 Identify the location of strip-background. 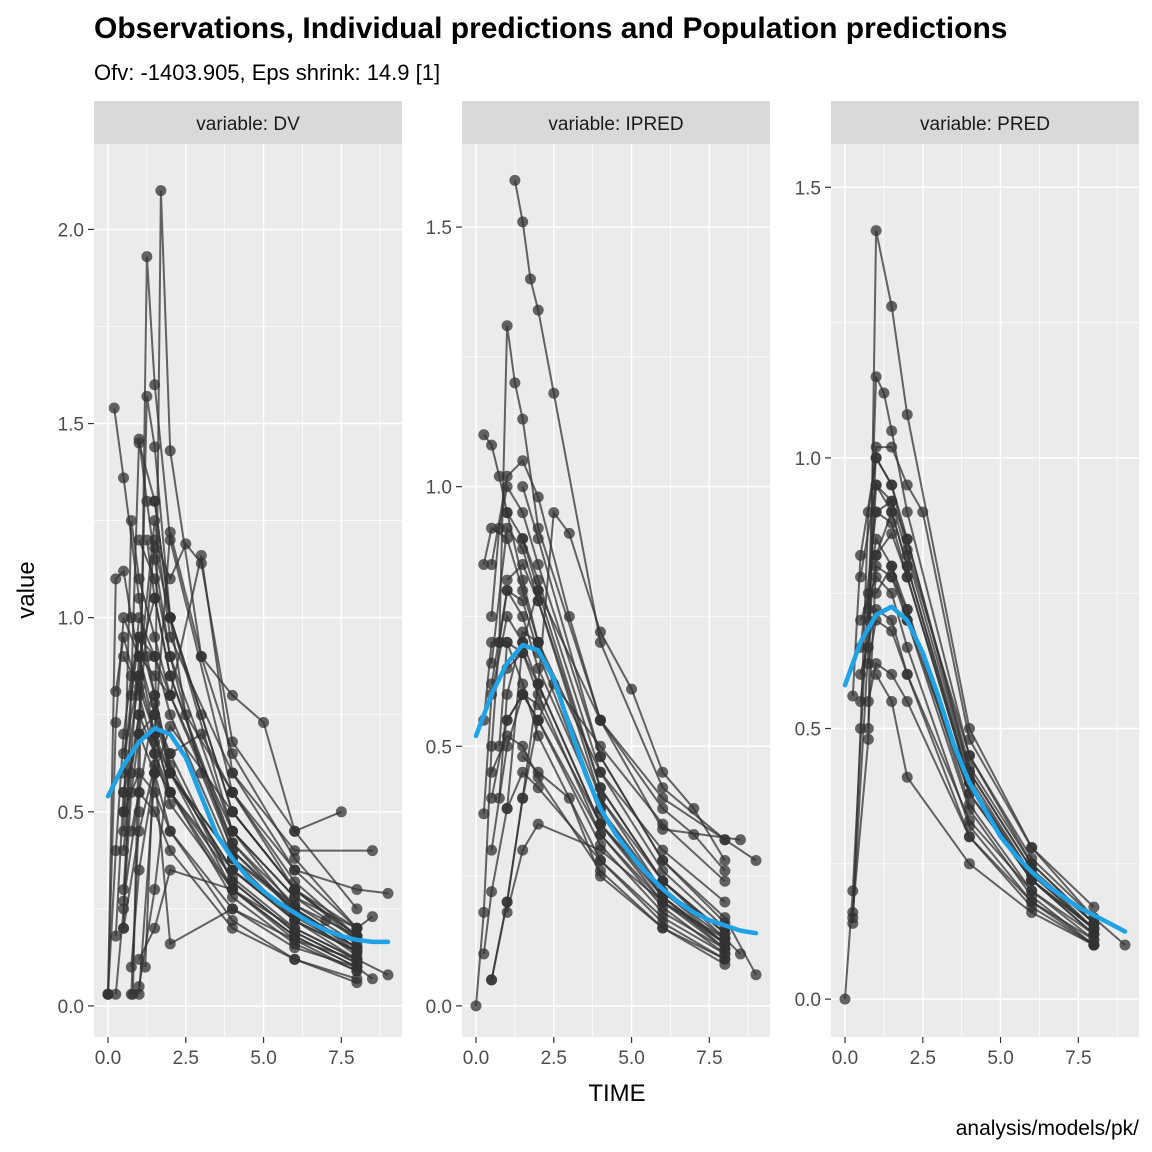
(985, 122).